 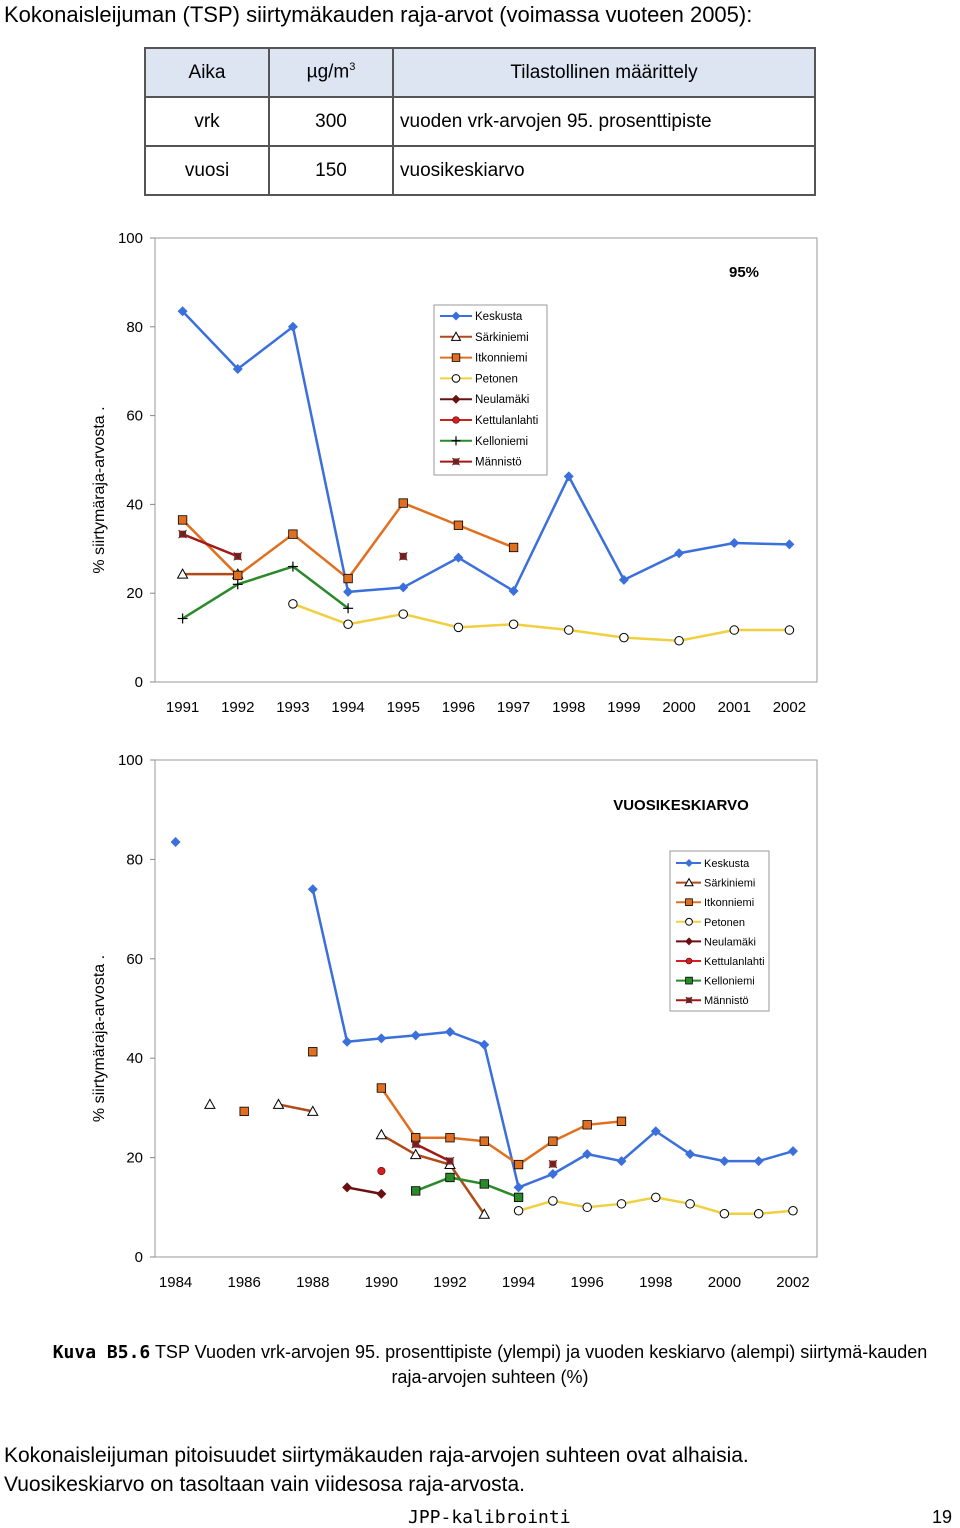 I want to click on x-tick-label: 1988, so click(x=312, y=1282).